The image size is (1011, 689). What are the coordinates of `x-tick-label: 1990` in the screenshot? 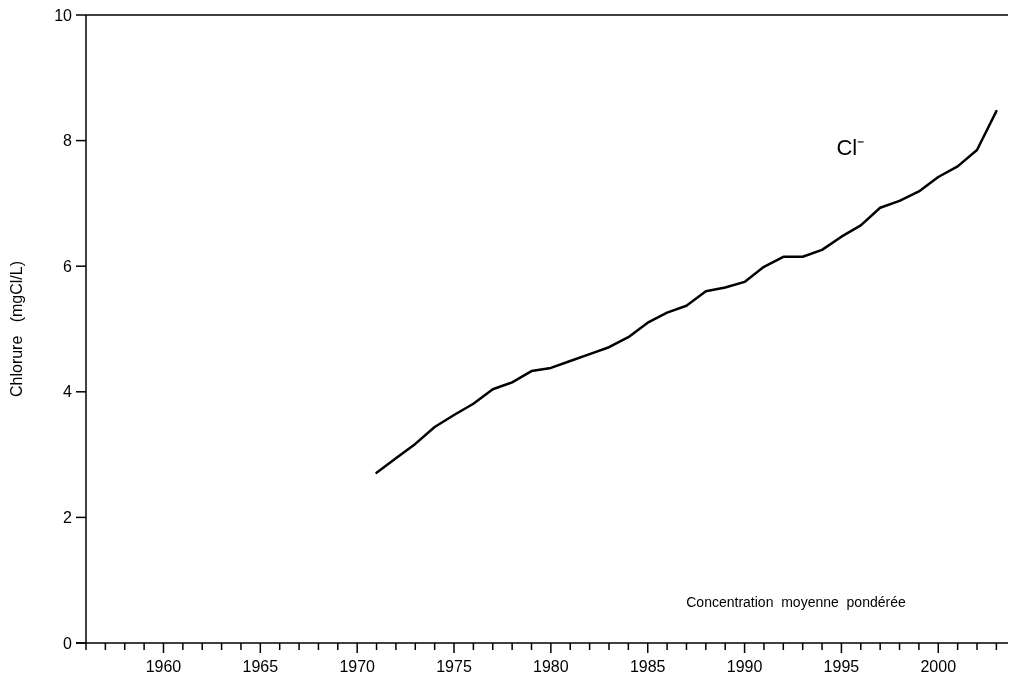 It's located at (744, 666).